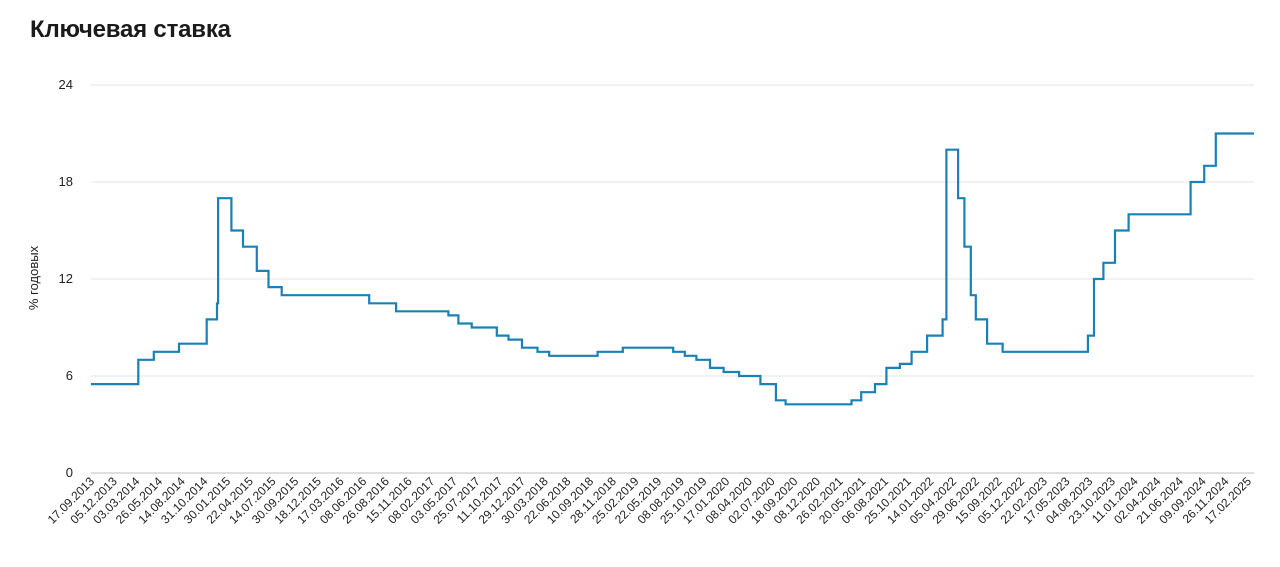 Image resolution: width=1280 pixels, height=567 pixels. What do you see at coordinates (130, 29) in the screenshot?
I see `chart-title: Ключевая ставка` at bounding box center [130, 29].